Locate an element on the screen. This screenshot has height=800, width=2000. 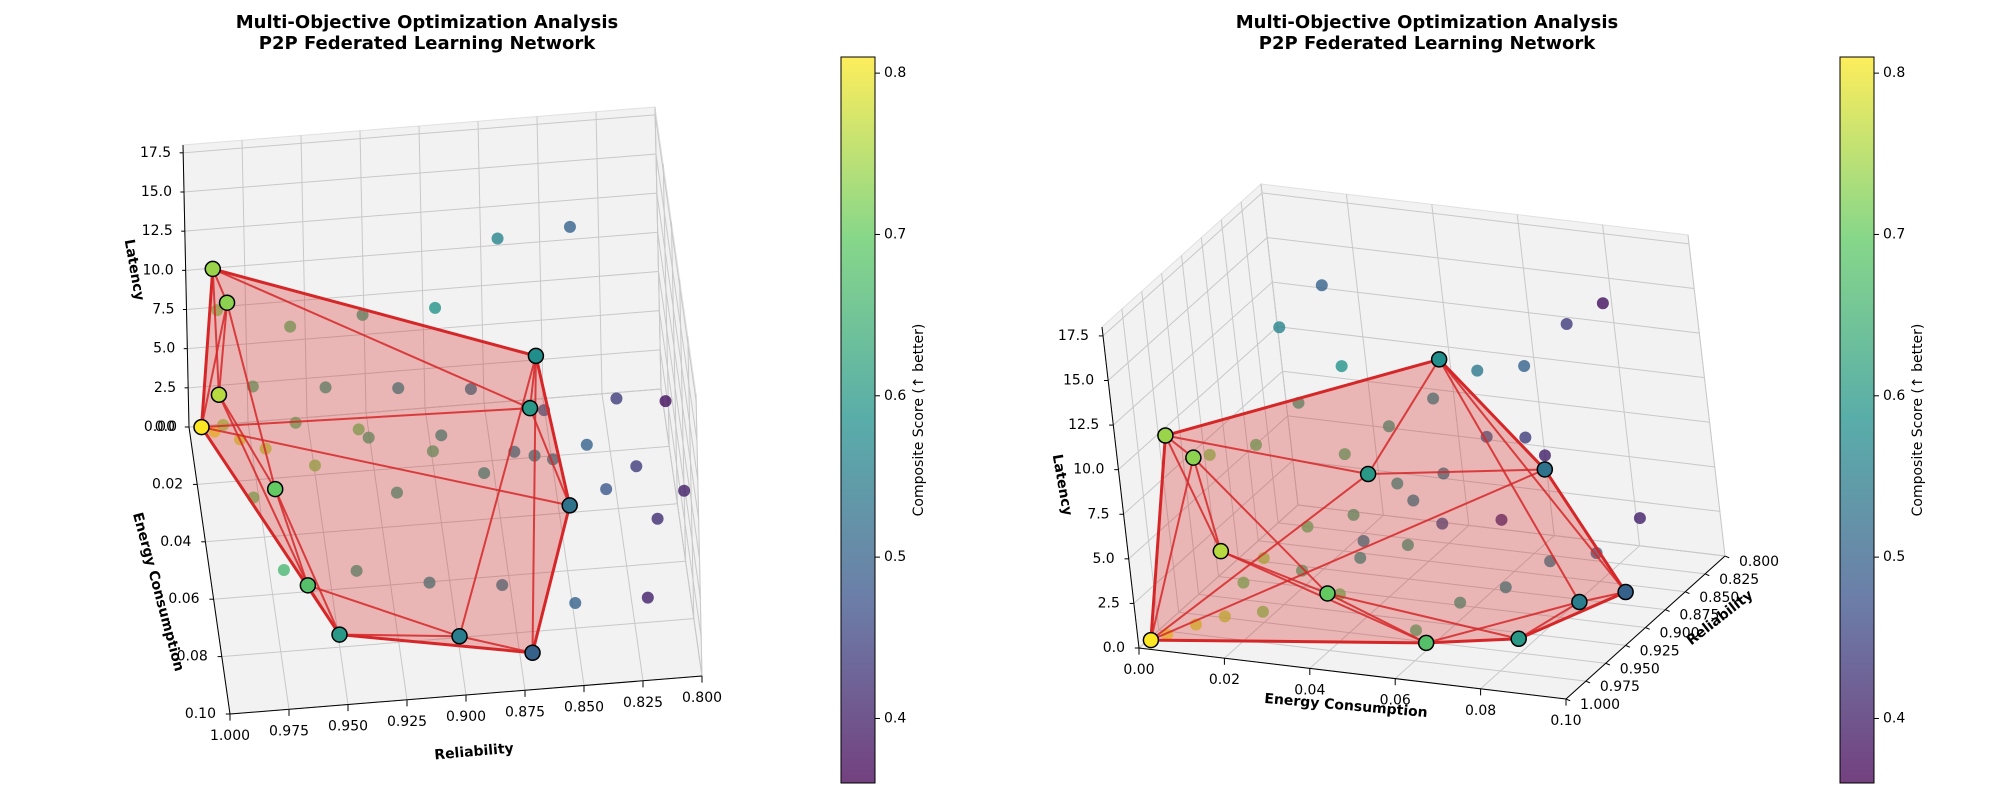
z-tick-label: 15.0 is located at coordinates (1078, 381).